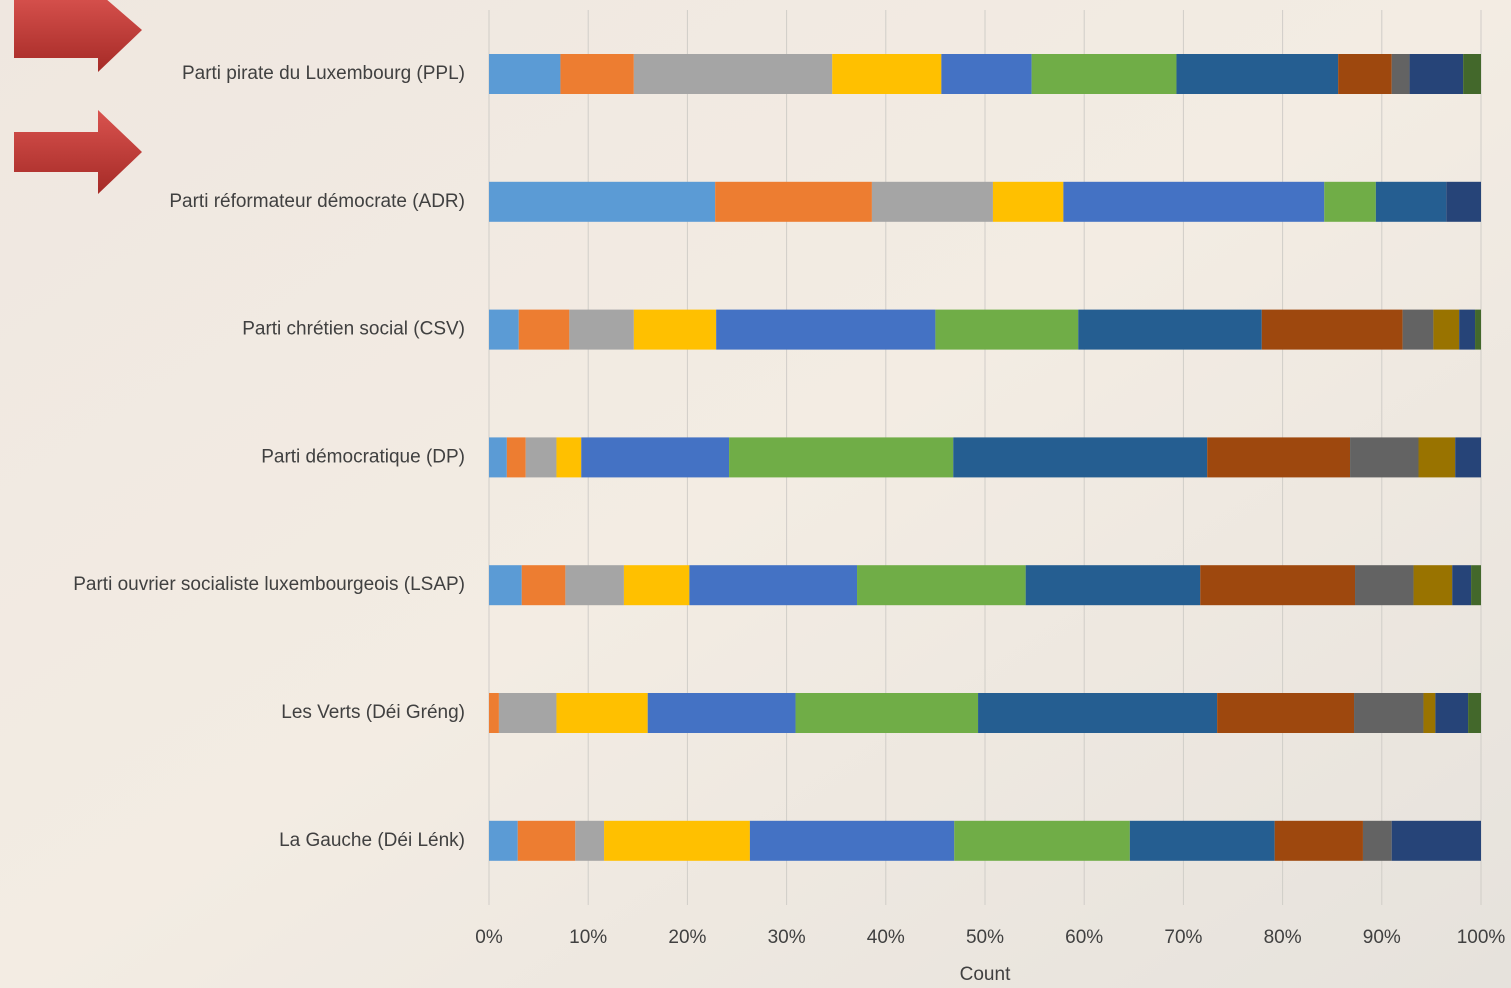 This screenshot has width=1511, height=988. I want to click on x-tick-label: 50%, so click(985, 937).